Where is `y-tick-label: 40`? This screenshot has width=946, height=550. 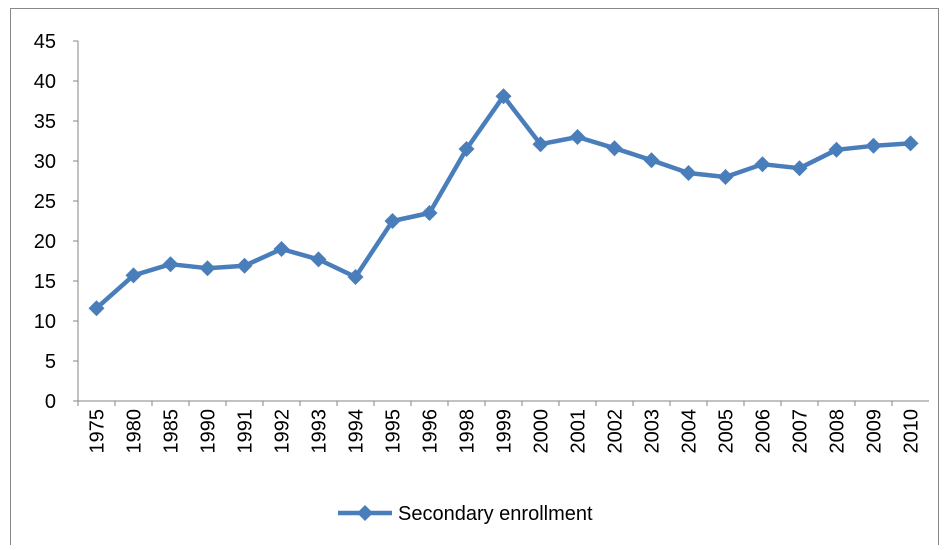
y-tick-label: 40 is located at coordinates (45, 82).